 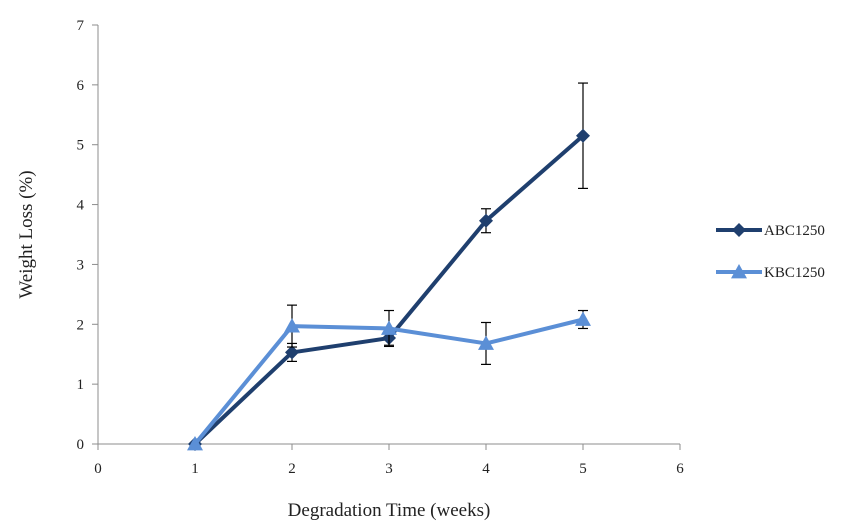 I want to click on x-tick-label: 3, so click(x=389, y=469).